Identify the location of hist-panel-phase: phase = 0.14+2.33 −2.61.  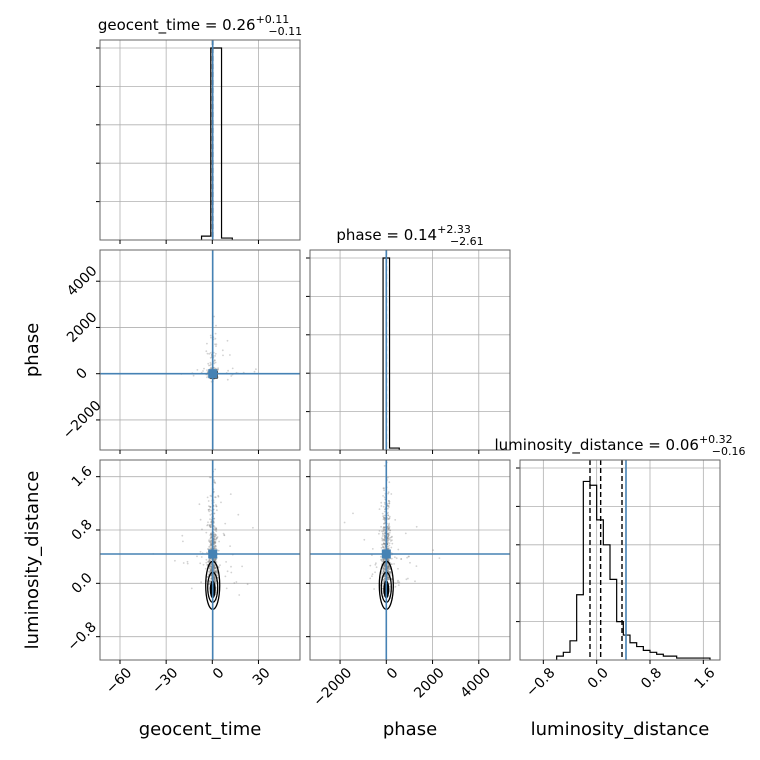
(408, 338).